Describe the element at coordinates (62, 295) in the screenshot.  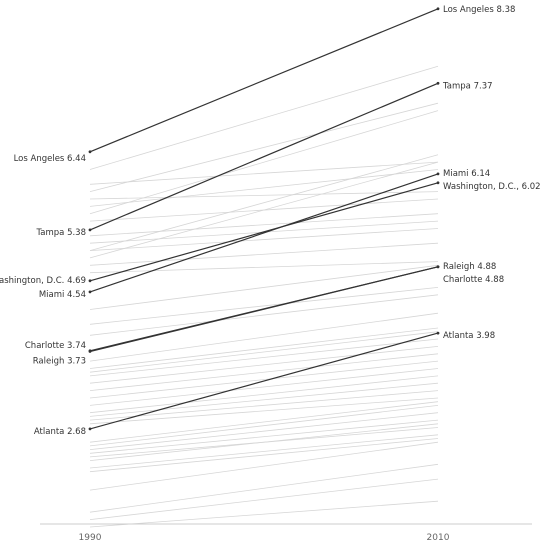
I see `label-miami-1990: Miami 4.54` at that location.